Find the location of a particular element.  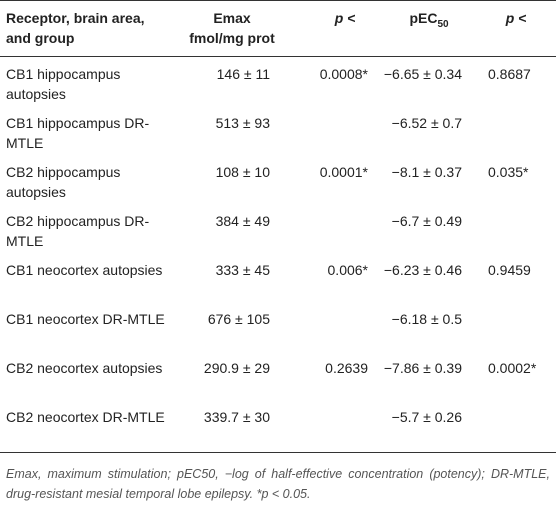

cell-group: CB1 neocortex autopsies is located at coordinates (84, 269).